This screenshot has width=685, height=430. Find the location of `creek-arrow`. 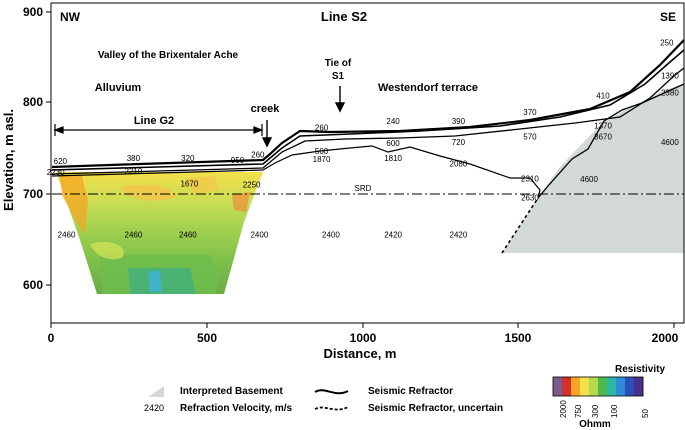

creek-arrow is located at coordinates (267, 134).